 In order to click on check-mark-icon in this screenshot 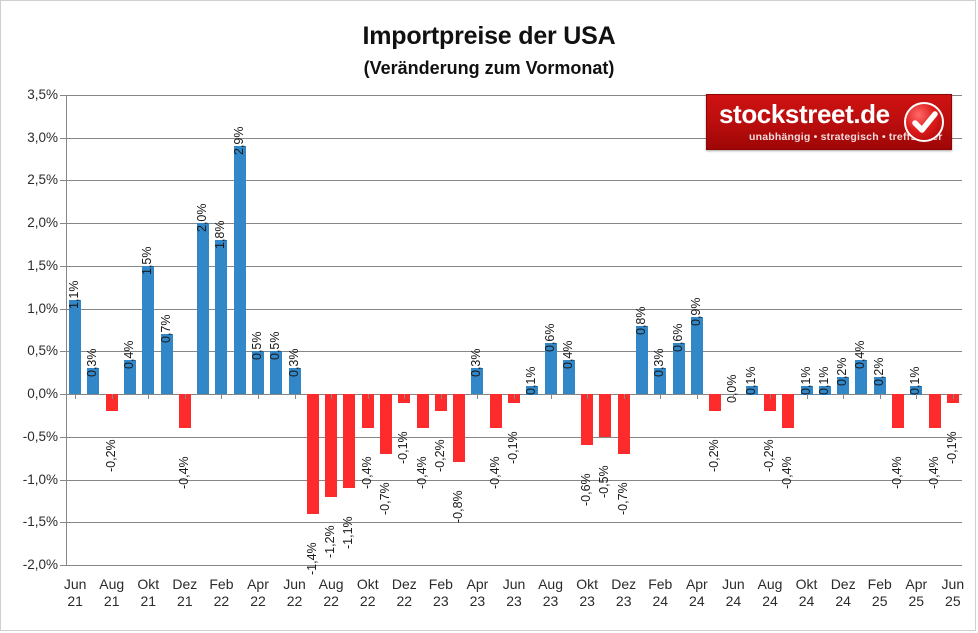, I will do `click(924, 122)`.